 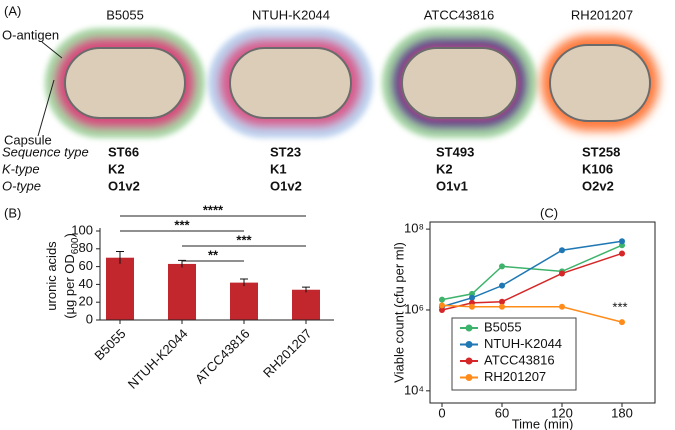 I want to click on plot-frame, so click(x=542, y=312).